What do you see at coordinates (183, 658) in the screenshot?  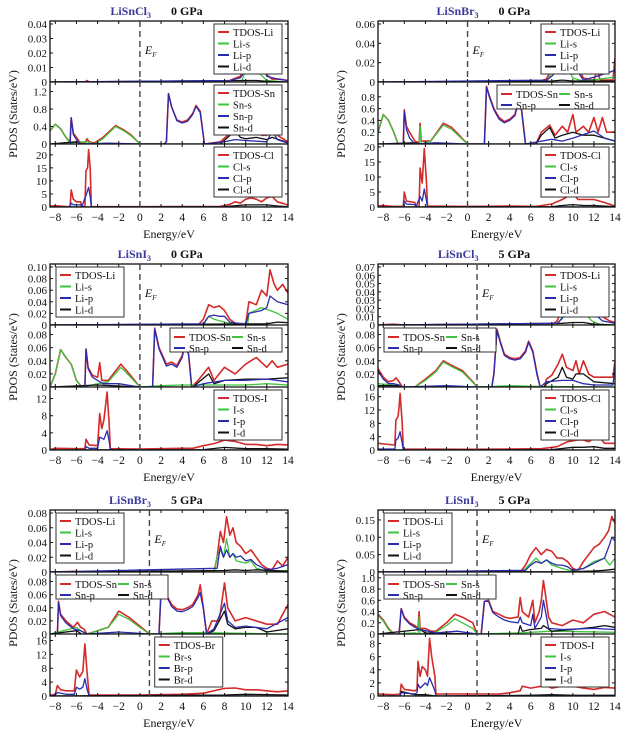 I see `legend-label: Br-s` at bounding box center [183, 658].